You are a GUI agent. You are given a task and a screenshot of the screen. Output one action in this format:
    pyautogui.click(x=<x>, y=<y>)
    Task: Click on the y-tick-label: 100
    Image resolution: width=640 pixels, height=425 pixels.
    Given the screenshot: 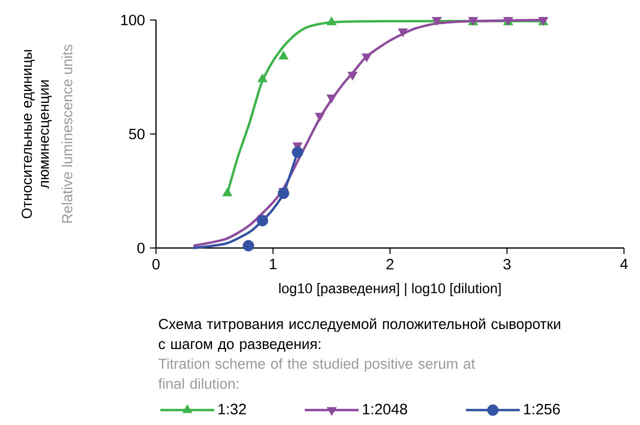 What is the action you would take?
    pyautogui.click(x=133, y=20)
    